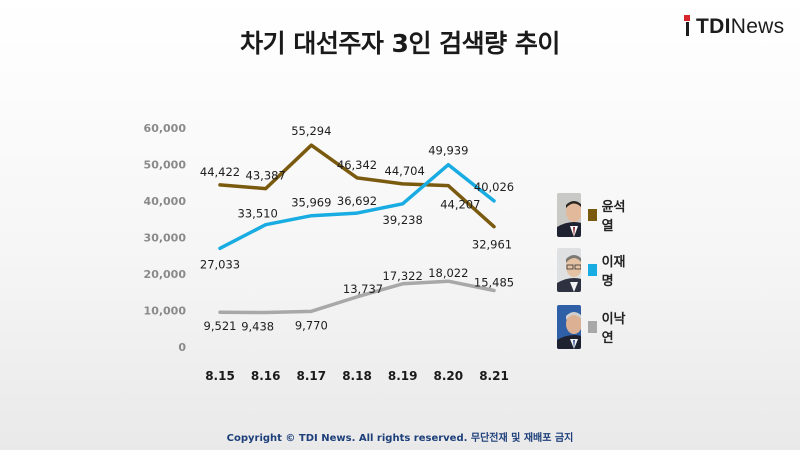  I want to click on data-label: 46,342, so click(357, 165).